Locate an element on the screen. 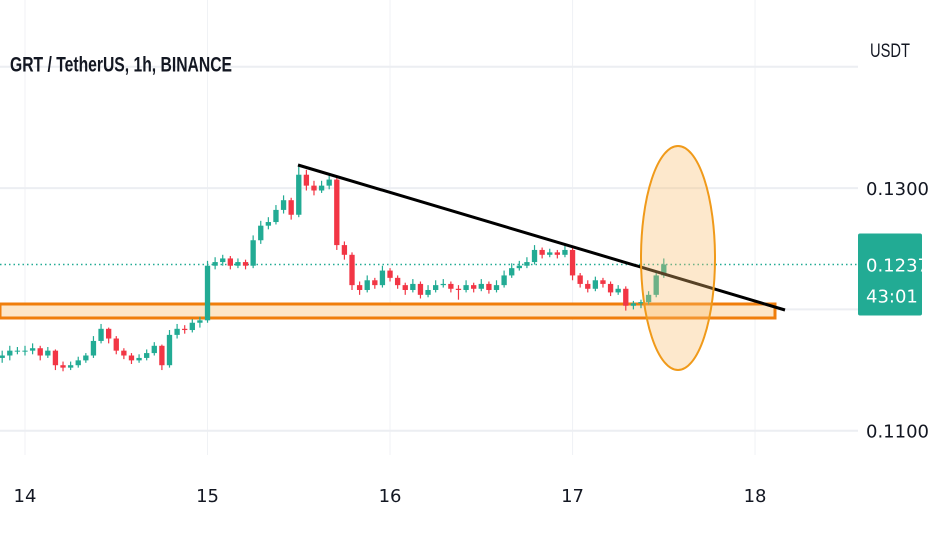 The height and width of the screenshot is (550, 932). current-price-label: 0.1237 is located at coordinates (897, 266).